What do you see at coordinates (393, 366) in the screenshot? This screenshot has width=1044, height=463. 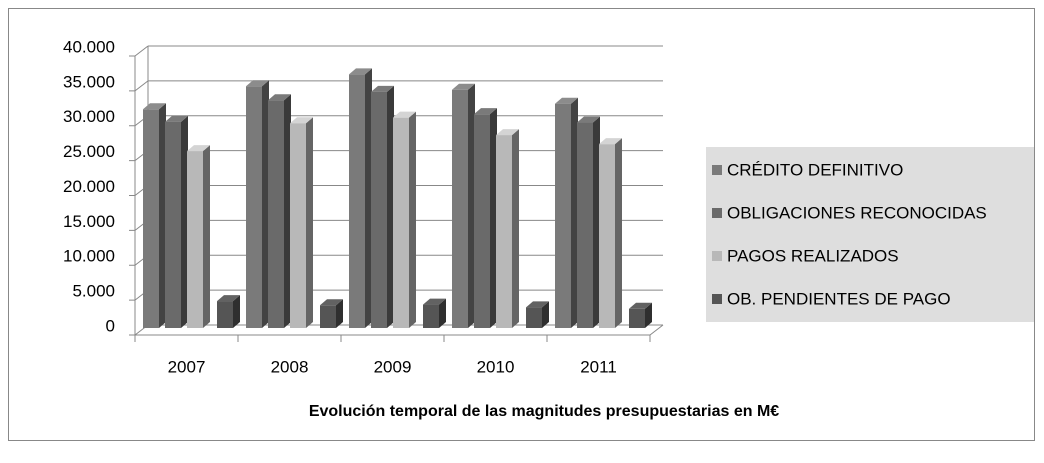 I see `x-tick-label: 2009` at bounding box center [393, 366].